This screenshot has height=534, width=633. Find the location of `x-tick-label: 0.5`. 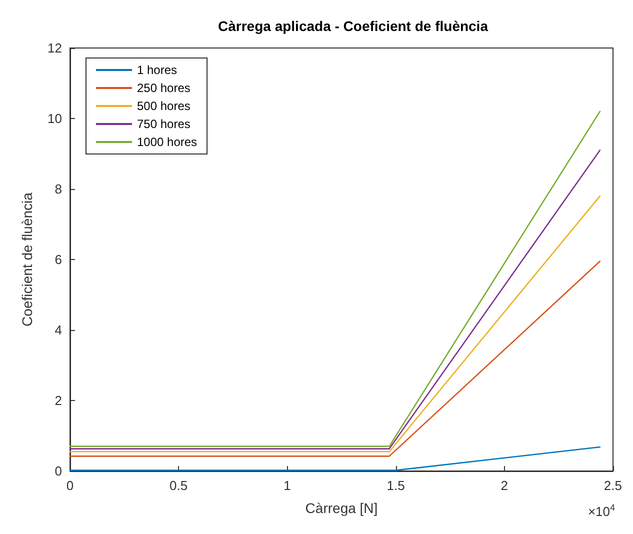

x-tick-label: 0.5 is located at coordinates (179, 485).